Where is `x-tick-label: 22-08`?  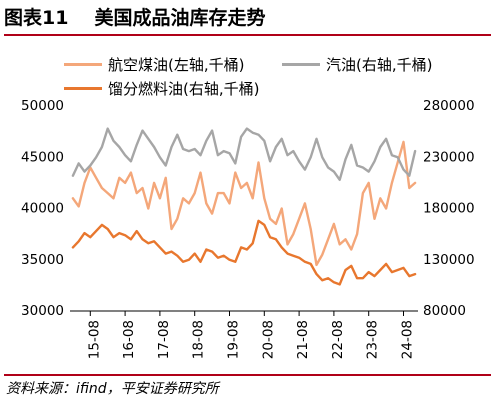
x-tick-label: 22-08 is located at coordinates (338, 339).